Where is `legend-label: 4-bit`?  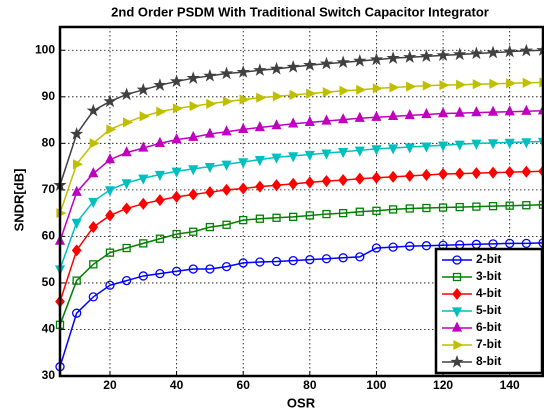
legend-label: 4-bit is located at coordinates (488, 293).